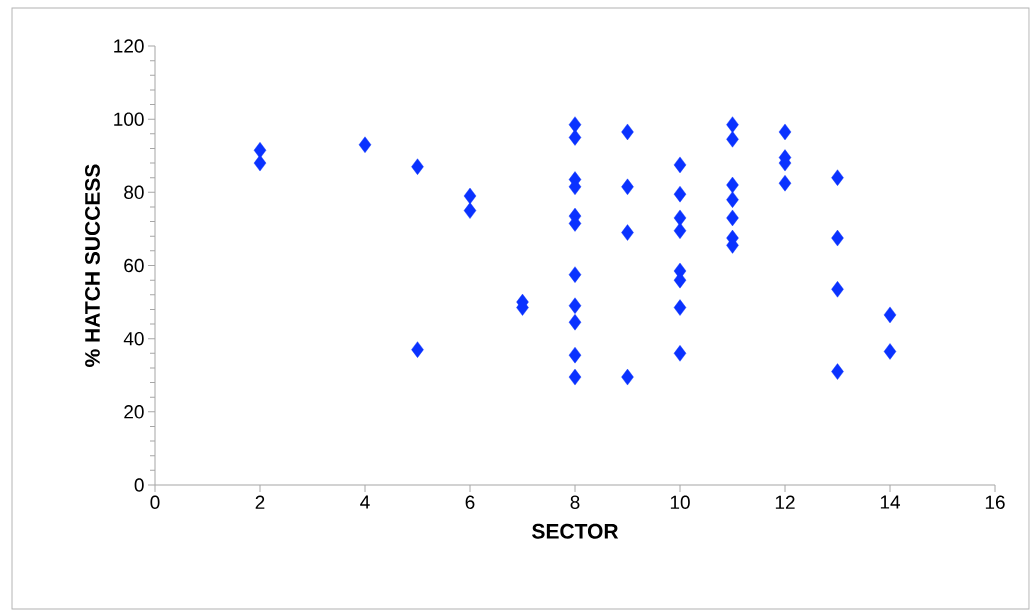  What do you see at coordinates (680, 502) in the screenshot?
I see `x-tick-label: 10` at bounding box center [680, 502].